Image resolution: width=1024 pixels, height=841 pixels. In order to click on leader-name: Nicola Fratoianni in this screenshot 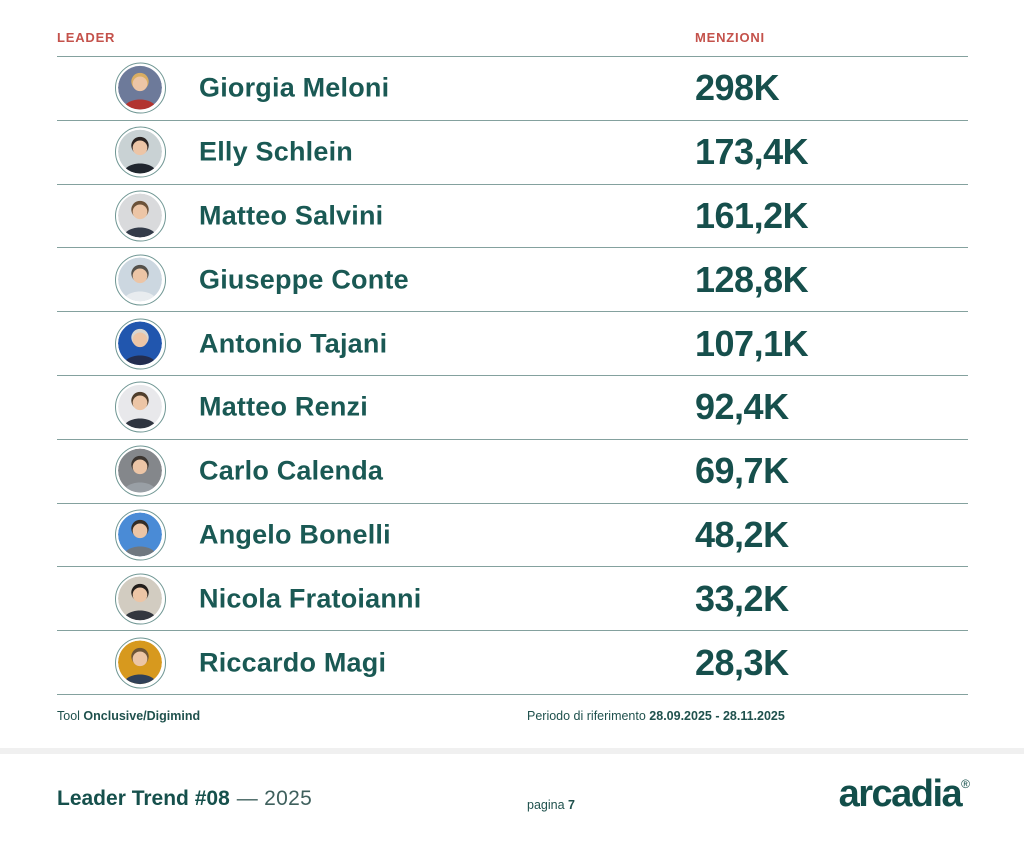, I will do `click(310, 598)`.